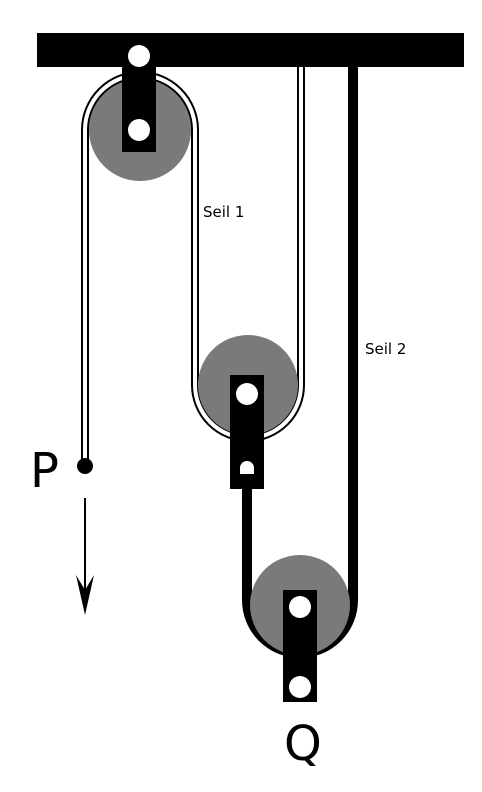 Image resolution: width=482 pixels, height=792 pixels. I want to click on pulley-top, so click(140, 110).